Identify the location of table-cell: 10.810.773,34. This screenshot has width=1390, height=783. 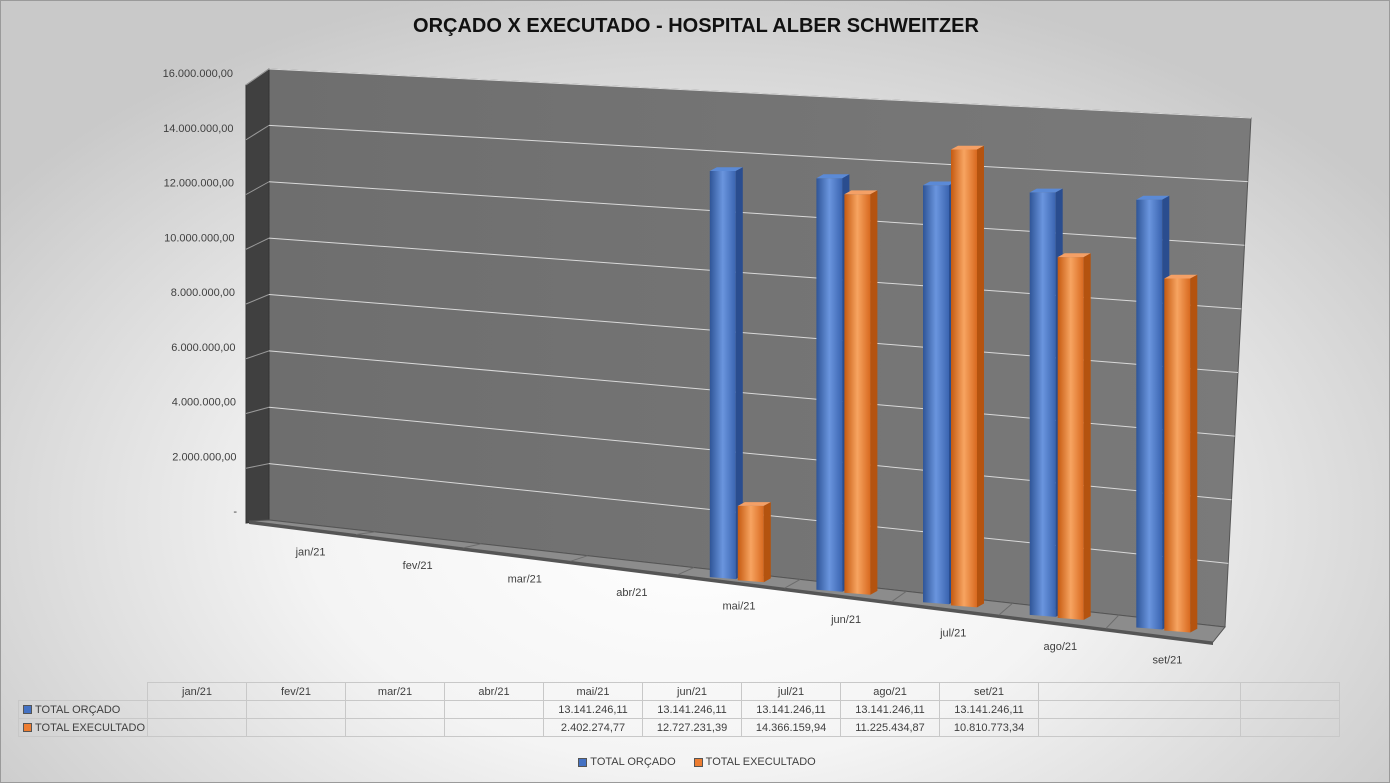
(989, 727).